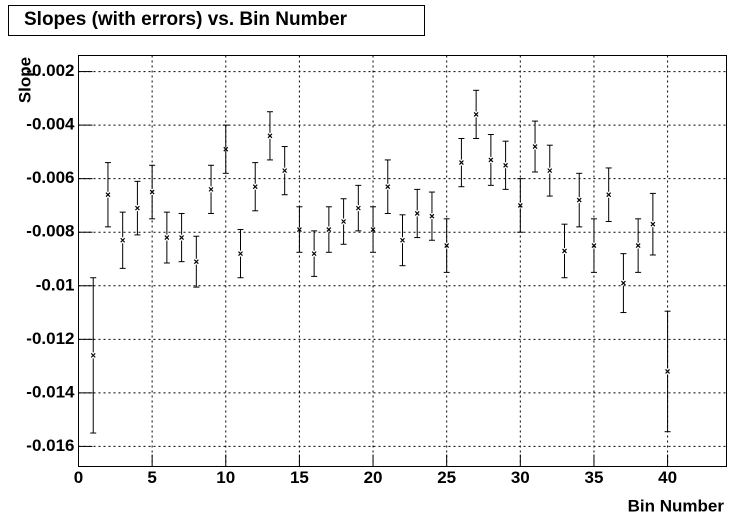  Describe the element at coordinates (225, 477) in the screenshot. I see `x-tick-label: 10` at that location.